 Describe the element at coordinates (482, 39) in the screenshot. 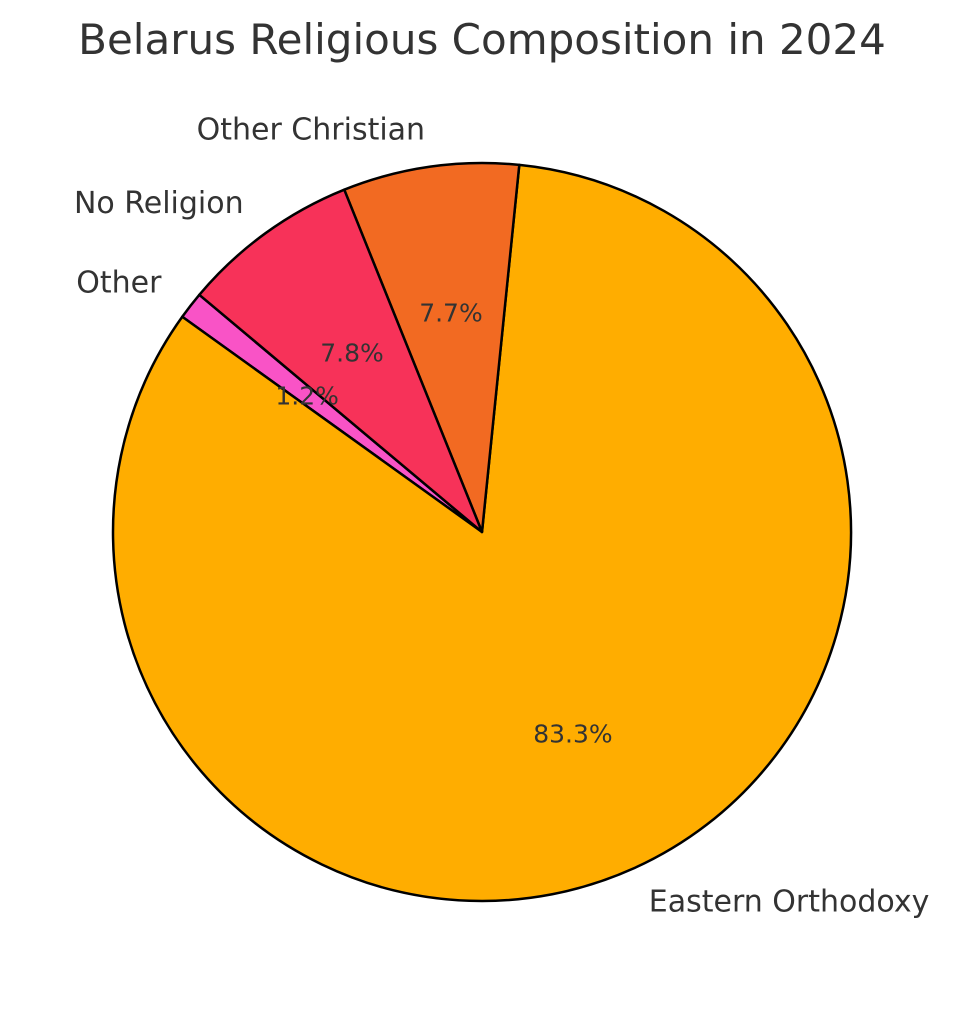

I see `chart-title: Belarus Religious Composition in 2024` at that location.